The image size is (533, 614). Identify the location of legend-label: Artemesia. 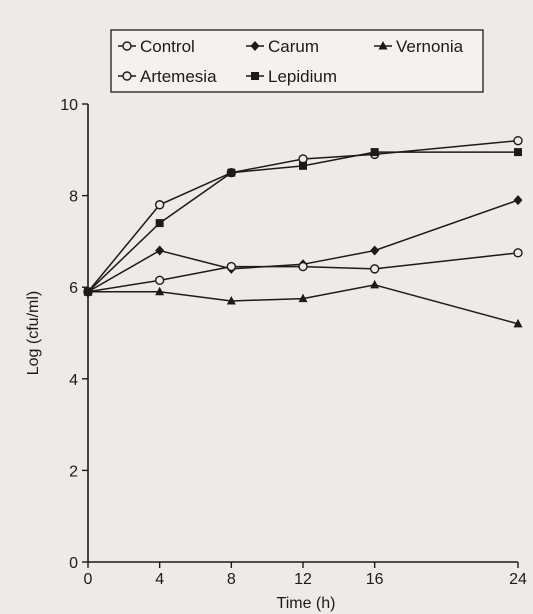
(178, 76).